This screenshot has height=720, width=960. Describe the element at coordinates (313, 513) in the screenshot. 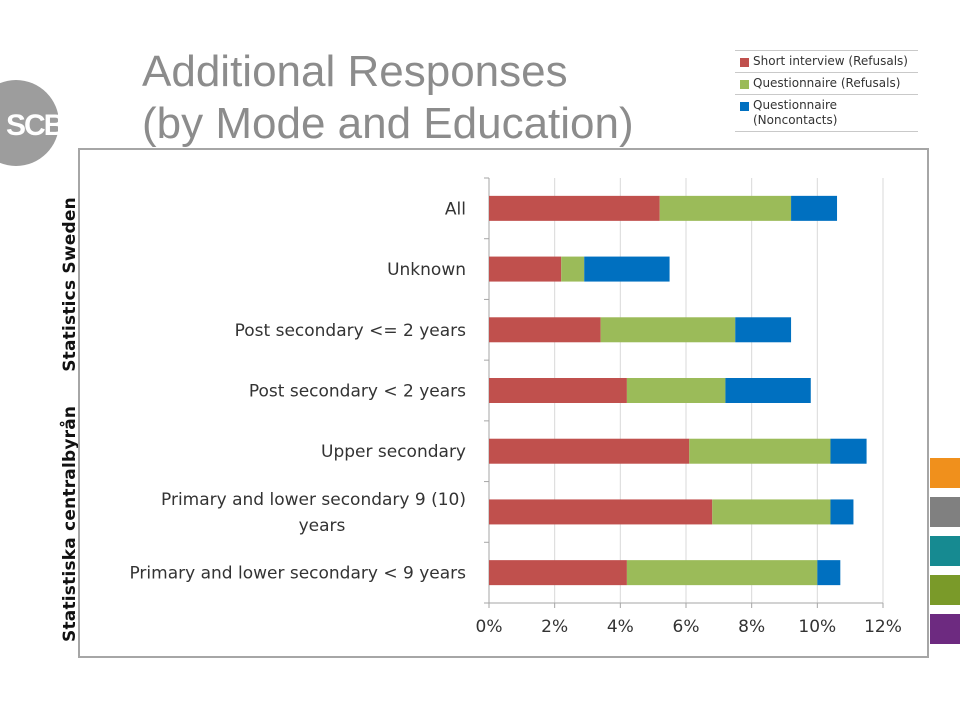

I see `category-label: Primary and lower secondary 9 (10) years` at that location.